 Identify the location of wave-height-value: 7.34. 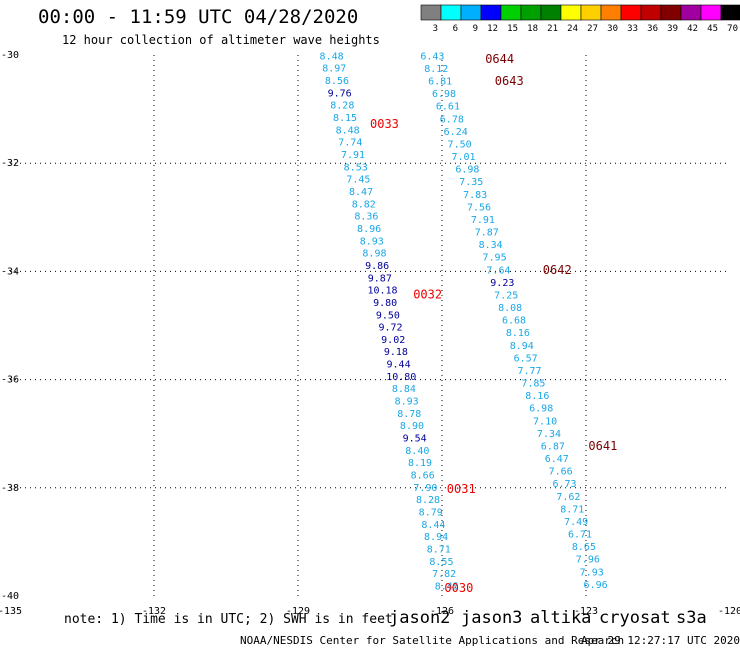
(549, 434).